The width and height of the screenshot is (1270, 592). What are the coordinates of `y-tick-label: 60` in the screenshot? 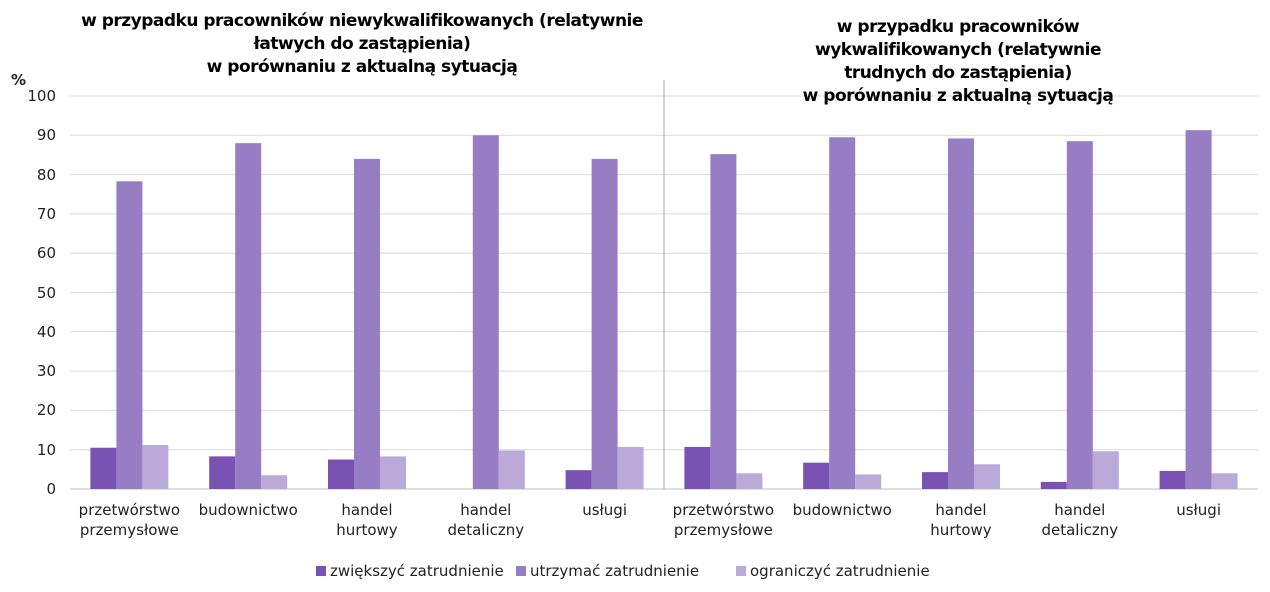 It's located at (46, 253).